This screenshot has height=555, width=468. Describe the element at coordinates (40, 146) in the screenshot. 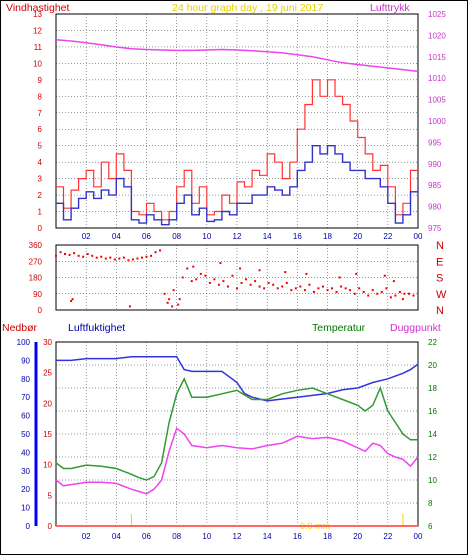

I see `wind-y-tick-5: 5` at that location.